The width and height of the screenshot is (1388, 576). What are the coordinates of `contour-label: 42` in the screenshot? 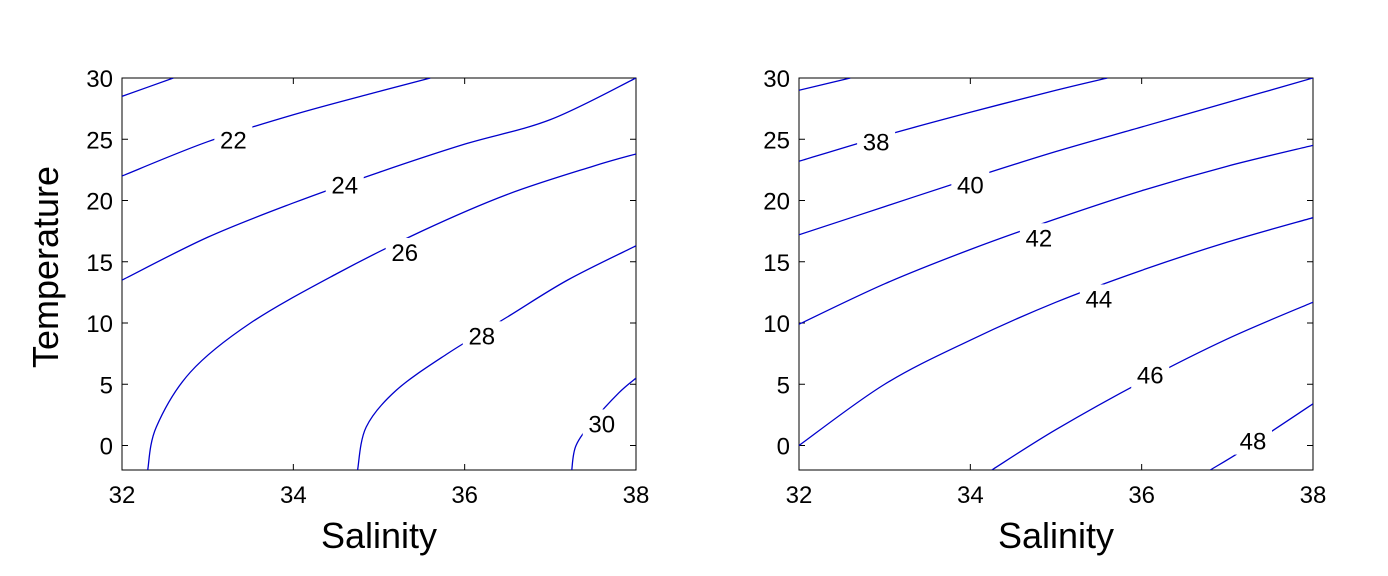 It's located at (1039, 238).